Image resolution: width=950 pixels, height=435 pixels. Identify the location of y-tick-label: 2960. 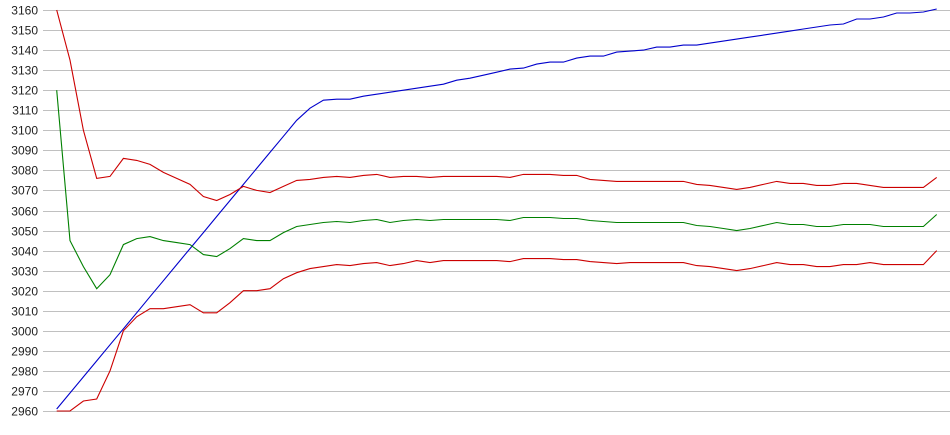
(24, 412).